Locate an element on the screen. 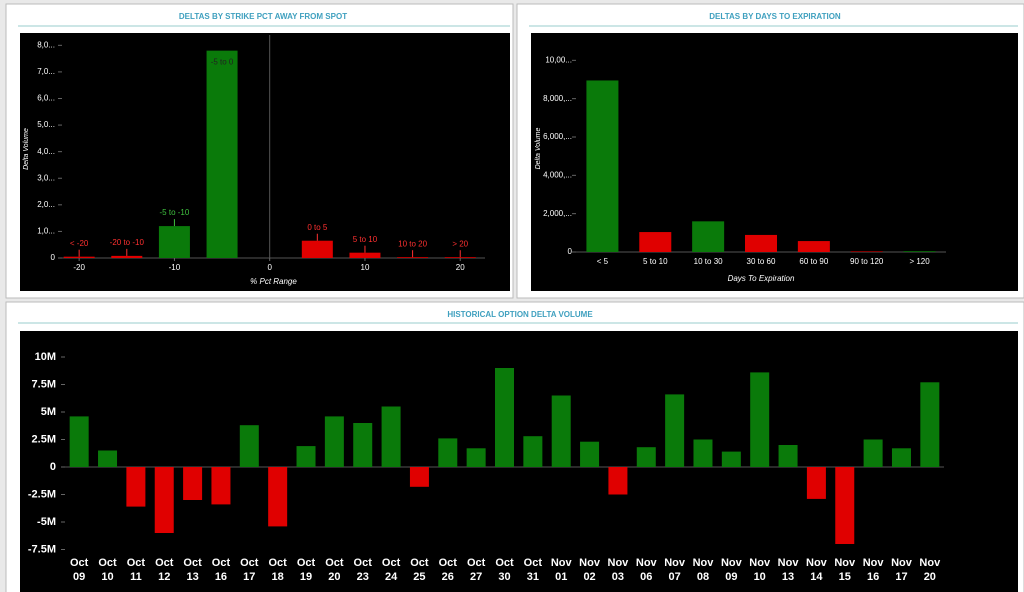 The image size is (1024, 592). bar-label: < -20 is located at coordinates (79, 243).